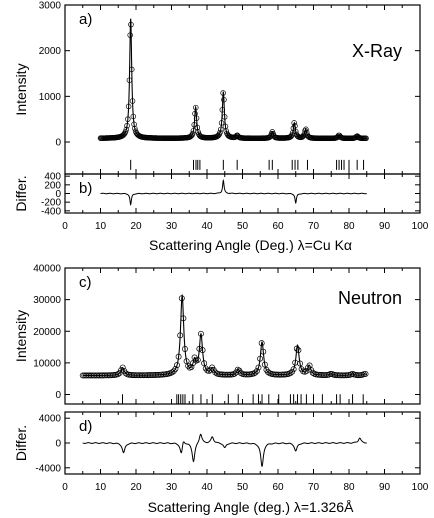 The image size is (434, 518). Describe the element at coordinates (370, 298) in the screenshot. I see `pattern-annotation: Neutron` at that location.